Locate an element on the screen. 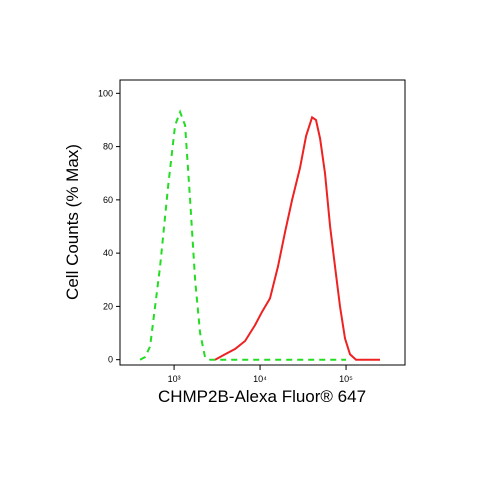 The width and height of the screenshot is (500, 500). x-tick-label: 10⁵ is located at coordinates (346, 379).